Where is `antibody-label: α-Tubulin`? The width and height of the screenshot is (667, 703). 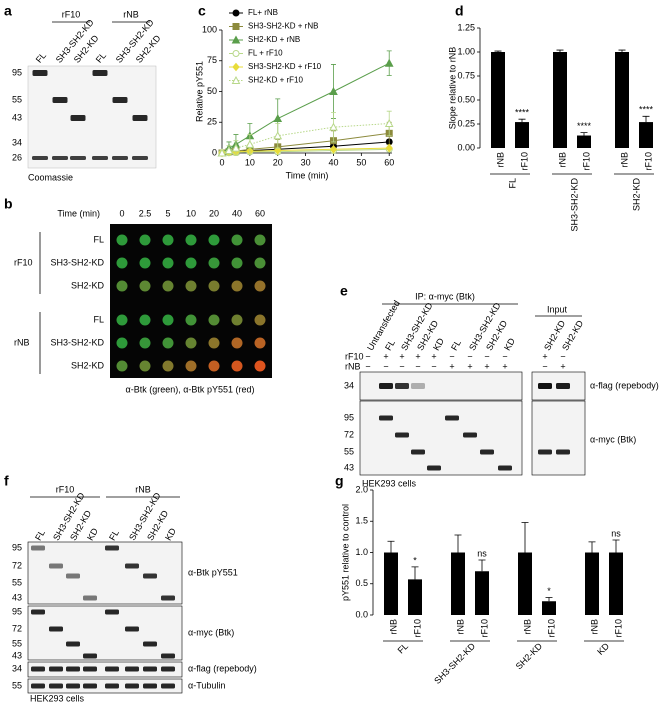 antibody-label: α-Tubulin is located at coordinates (206, 685).